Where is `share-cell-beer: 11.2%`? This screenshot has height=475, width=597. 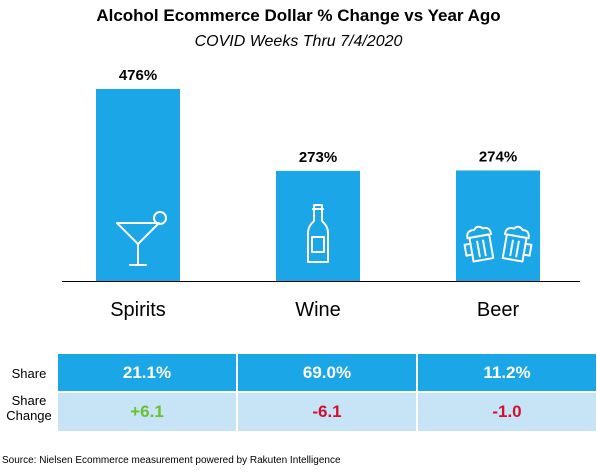 share-cell-beer: 11.2% is located at coordinates (507, 372).